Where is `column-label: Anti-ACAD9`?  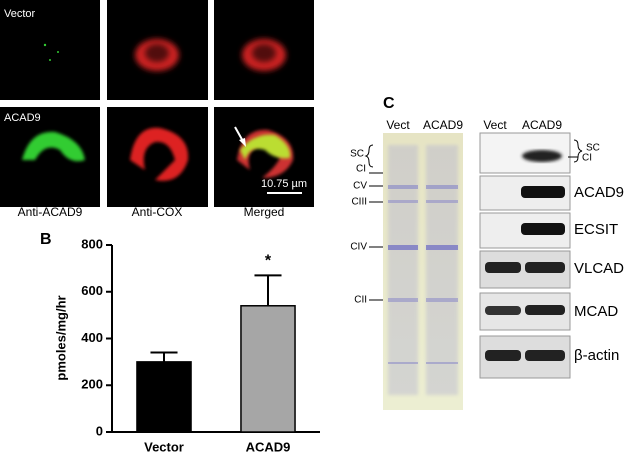 column-label: Anti-ACAD9 is located at coordinates (50, 212).